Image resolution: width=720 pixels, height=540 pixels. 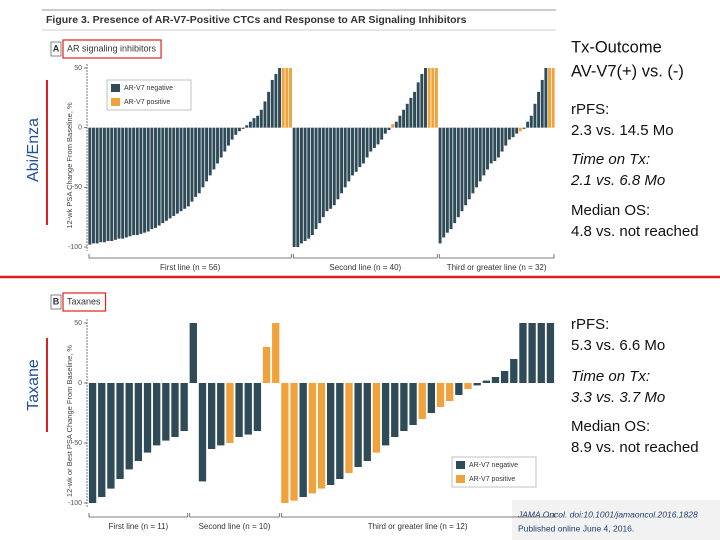 What do you see at coordinates (618, 397) in the screenshot?
I see `summary-value: 3.3 vs. 3.7 Mo` at bounding box center [618, 397].